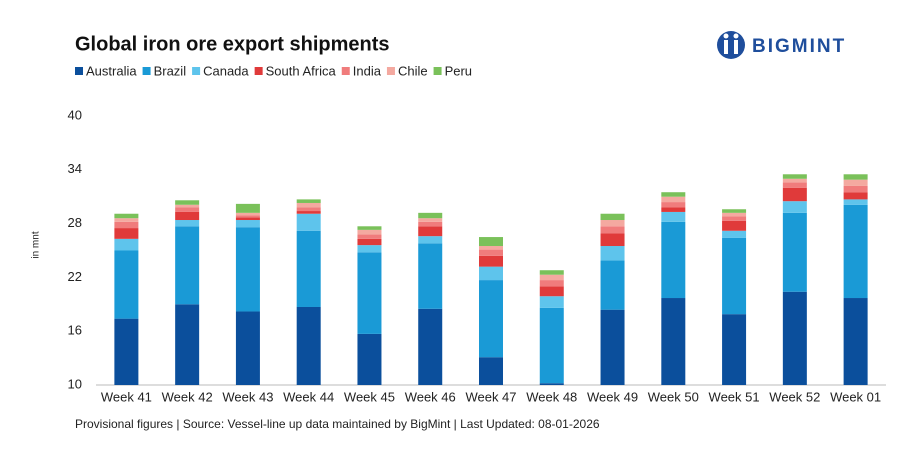 Image resolution: width=911 pixels, height=453 pixels. What do you see at coordinates (126, 396) in the screenshot?
I see `x-tick-label: Week 41` at bounding box center [126, 396].